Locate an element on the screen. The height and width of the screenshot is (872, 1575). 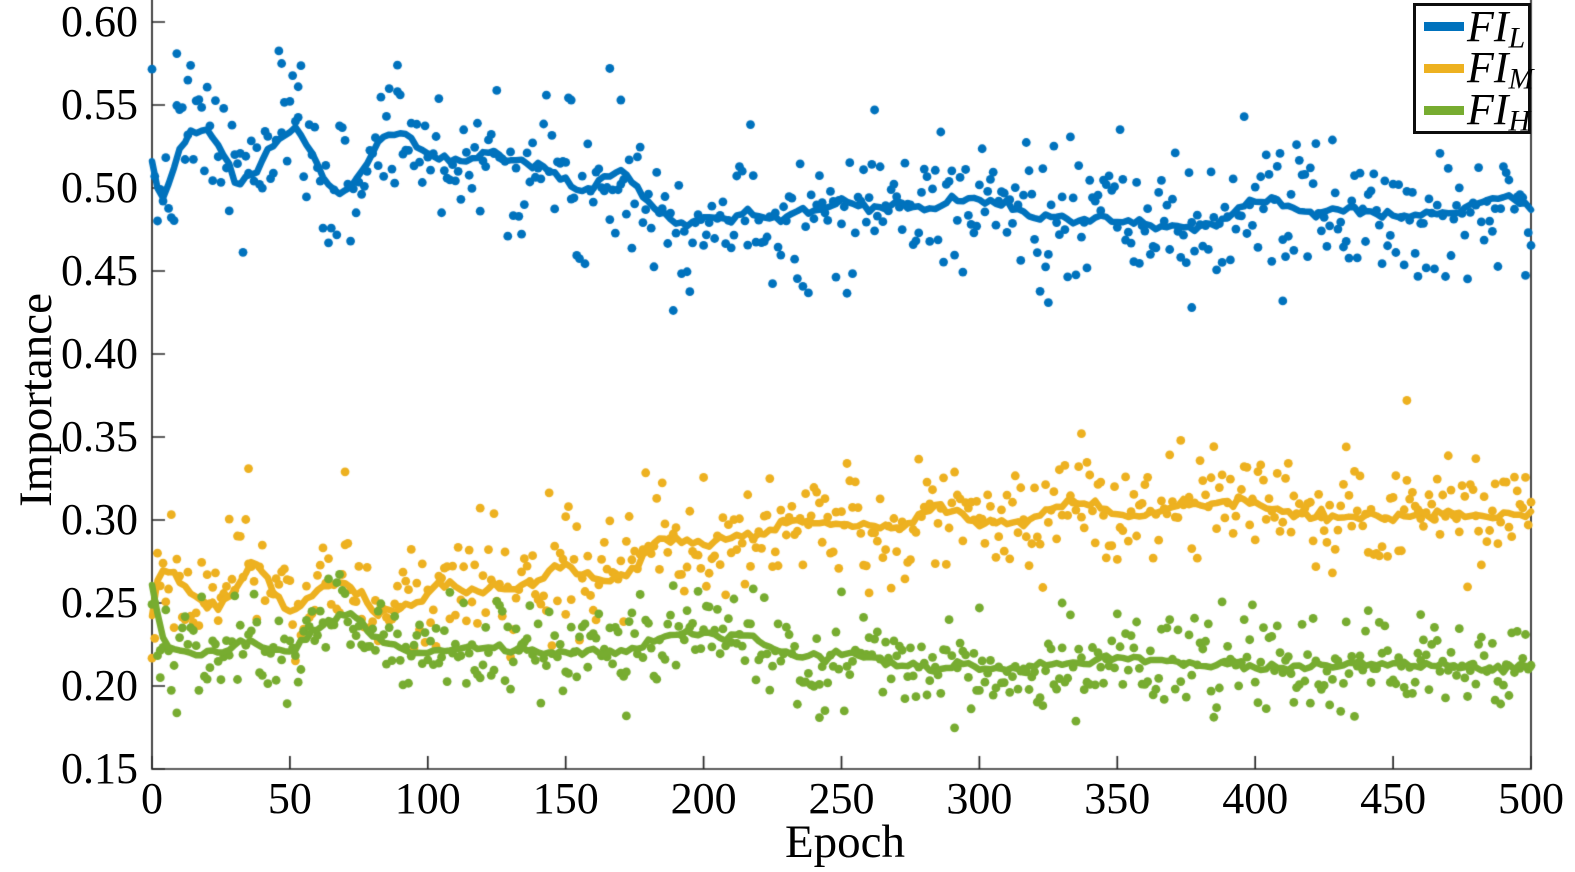
x-tick-label: 100 is located at coordinates (427, 798).